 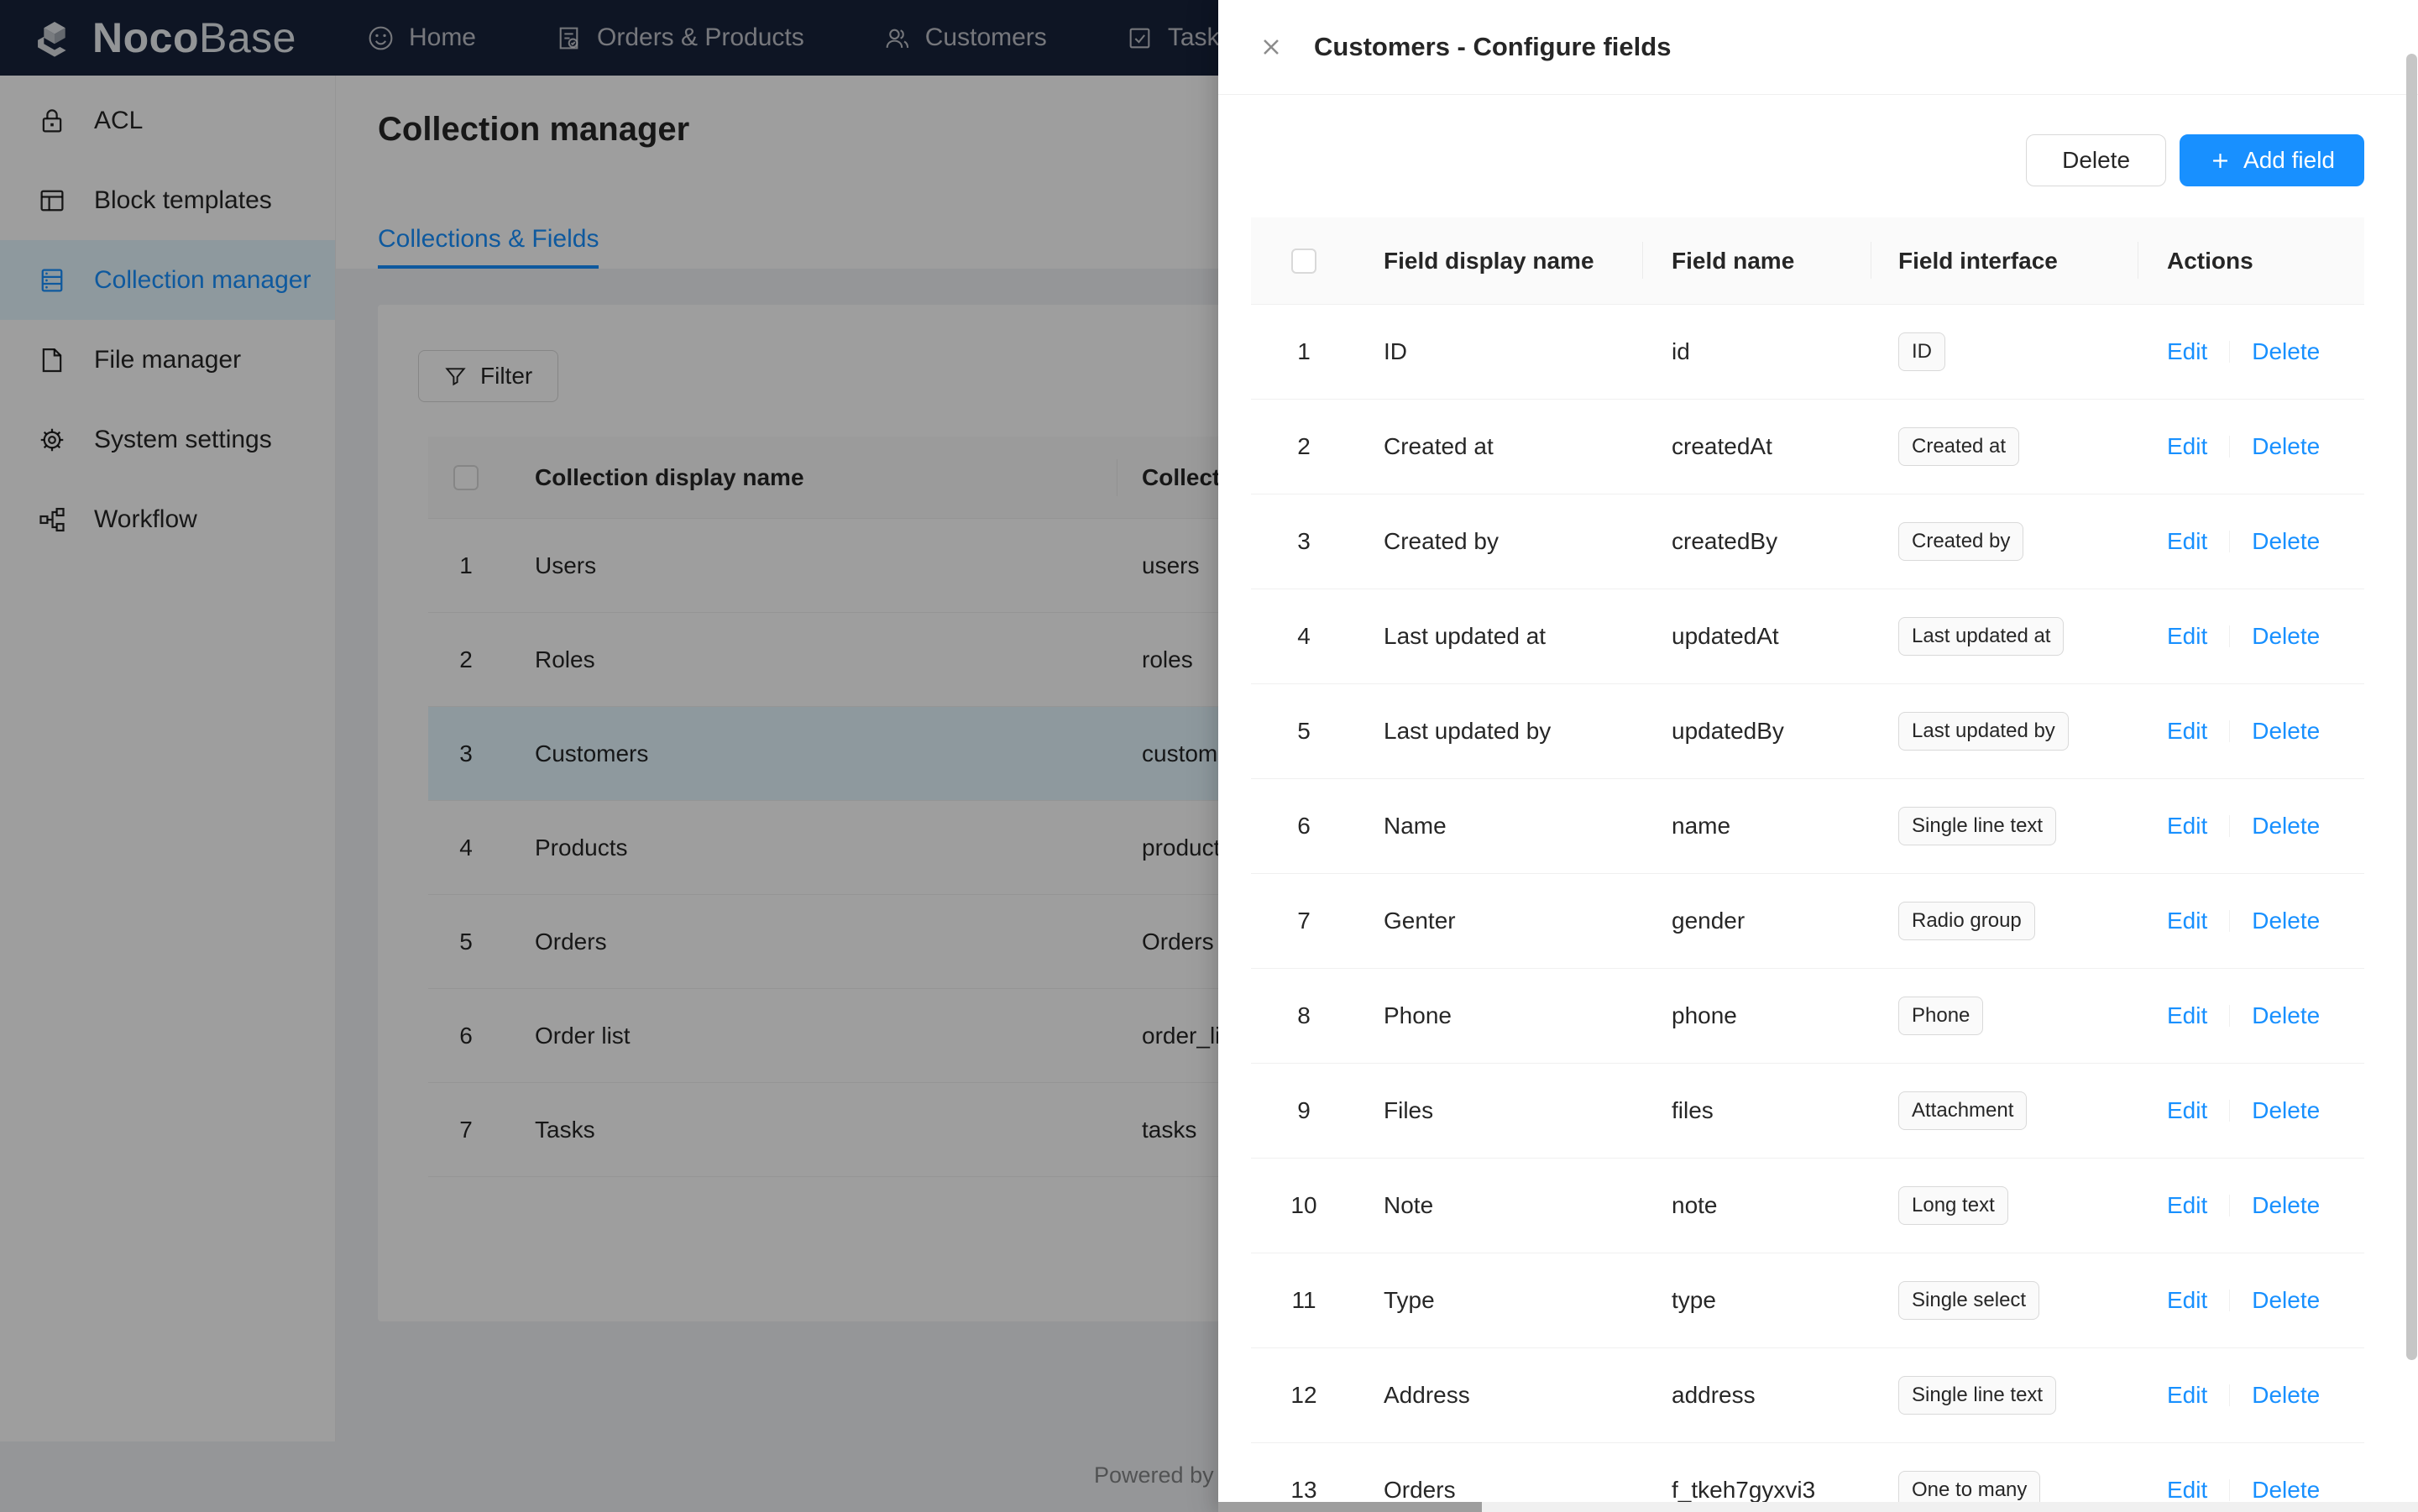 I want to click on filter-button: Filter, so click(x=488, y=376).